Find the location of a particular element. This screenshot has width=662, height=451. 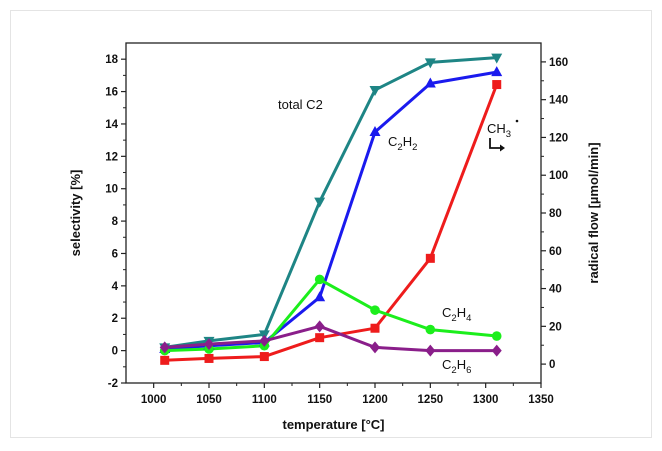

radical-dot is located at coordinates (517, 121).